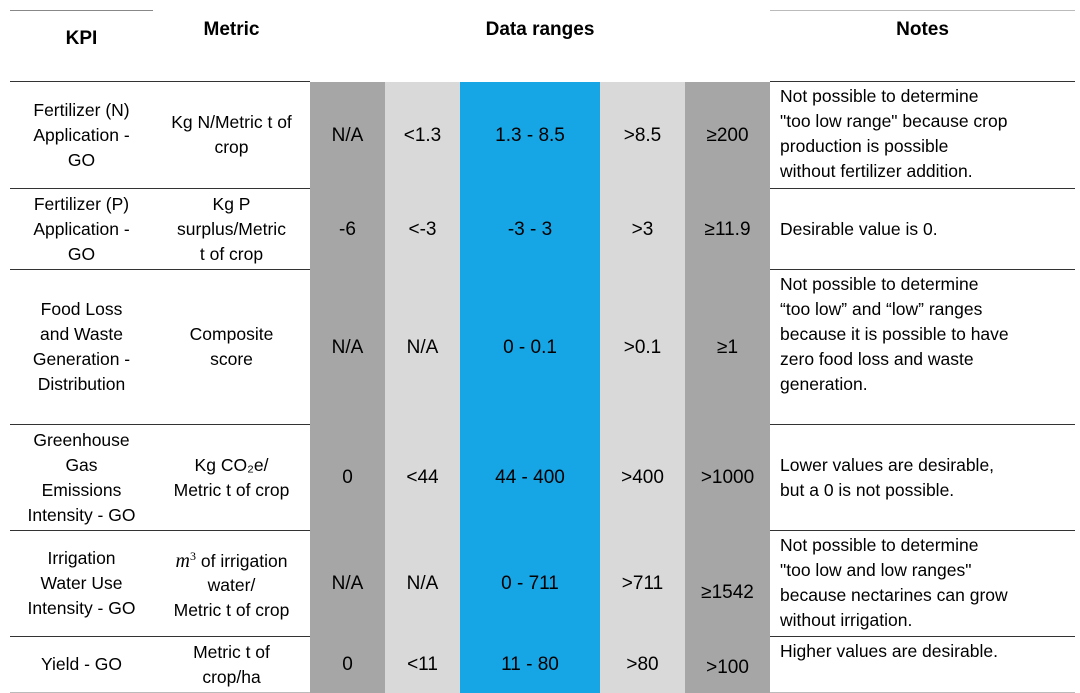  What do you see at coordinates (923, 664) in the screenshot?
I see `notes-cell: Higher values are desirable.` at bounding box center [923, 664].